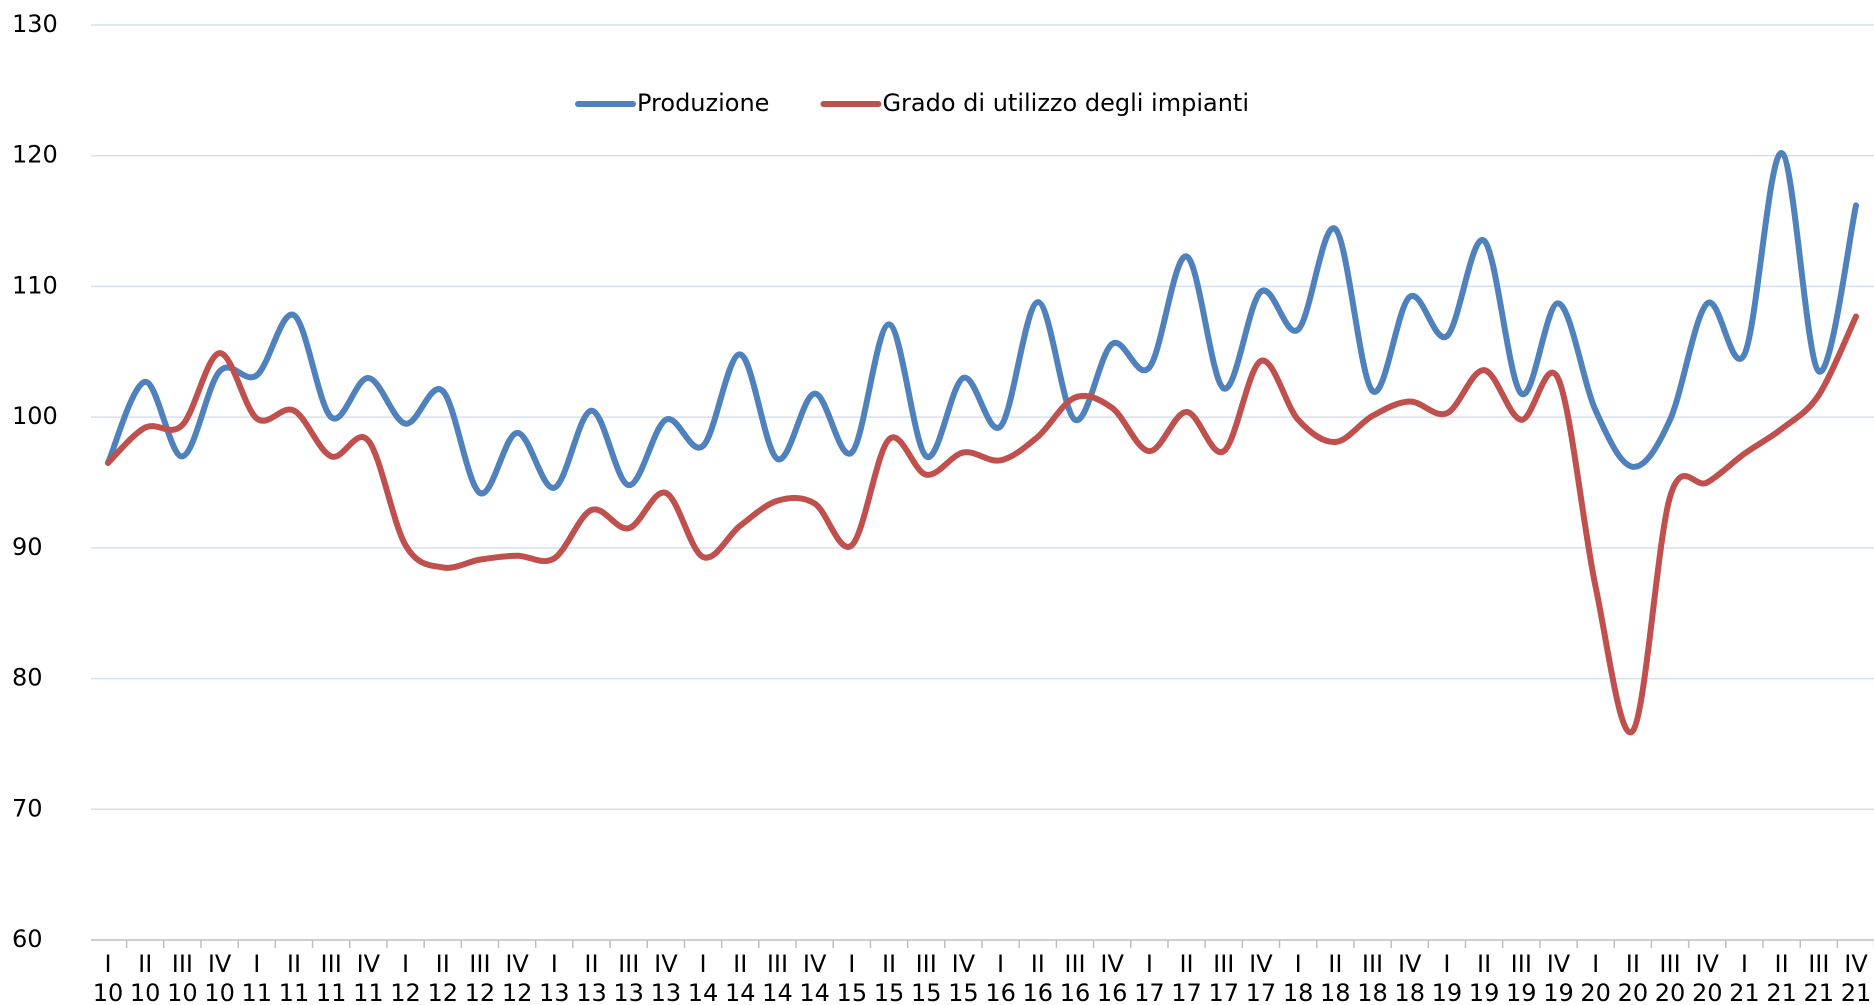  Describe the element at coordinates (27, 808) in the screenshot. I see `y-tick-label: 70` at that location.